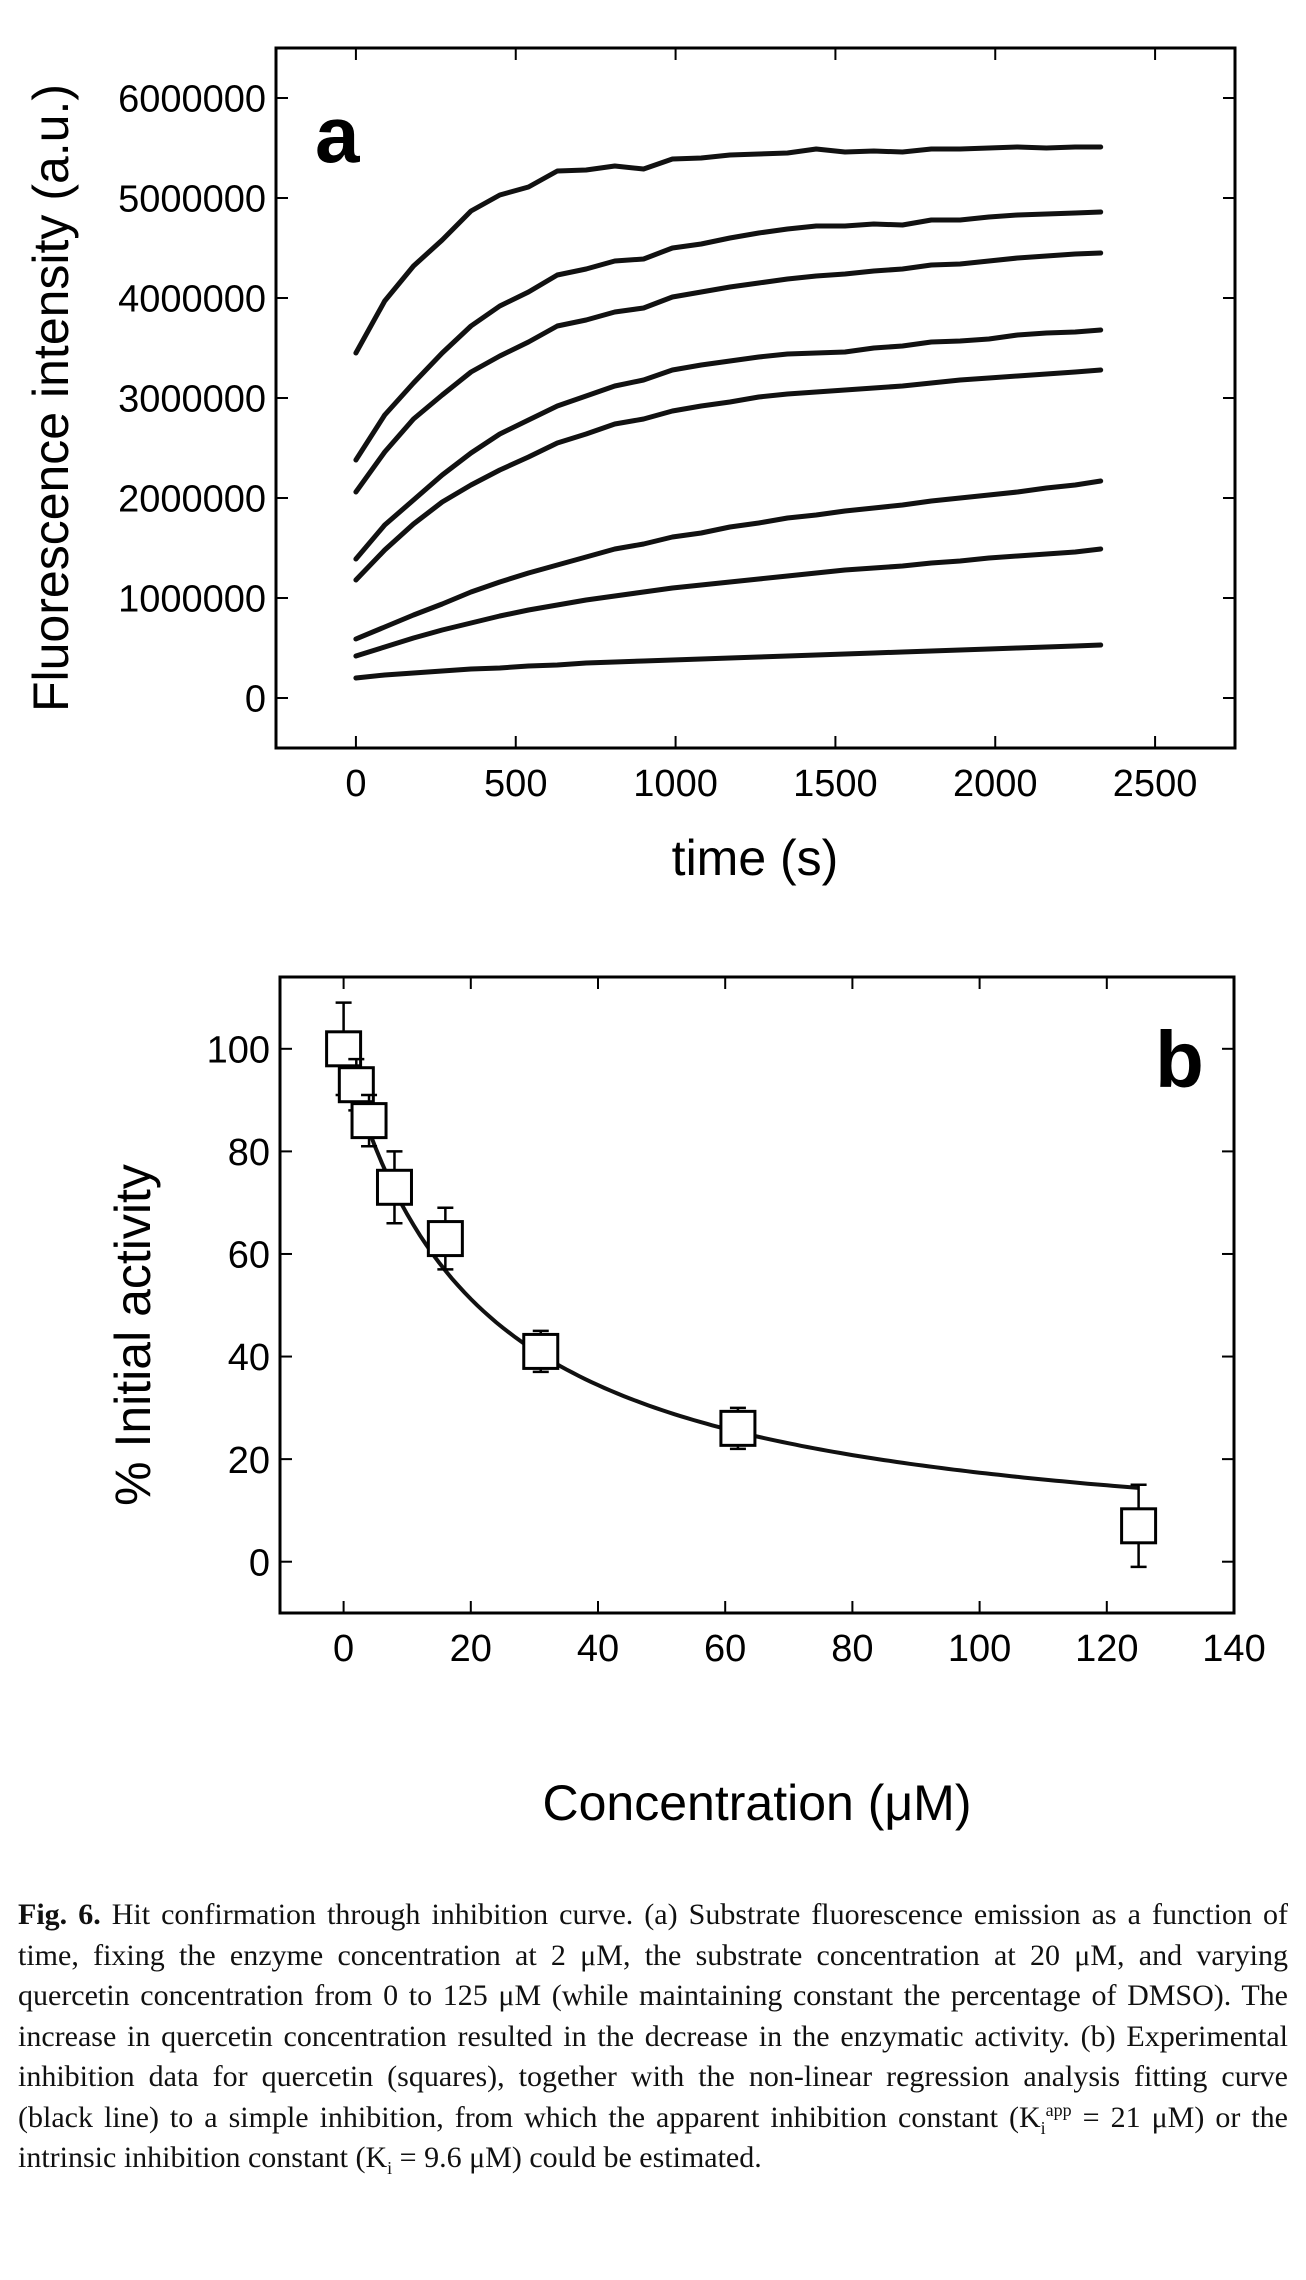 The height and width of the screenshot is (2280, 1306). What do you see at coordinates (238, 1050) in the screenshot?
I see `y-tick-label: 100` at bounding box center [238, 1050].